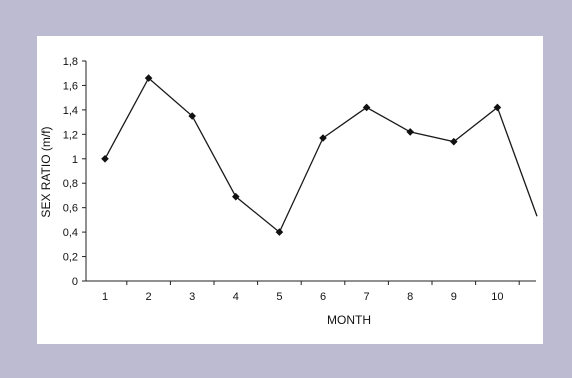 This screenshot has width=572, height=378. I want to click on y-tick-label: 0,6, so click(70, 209).